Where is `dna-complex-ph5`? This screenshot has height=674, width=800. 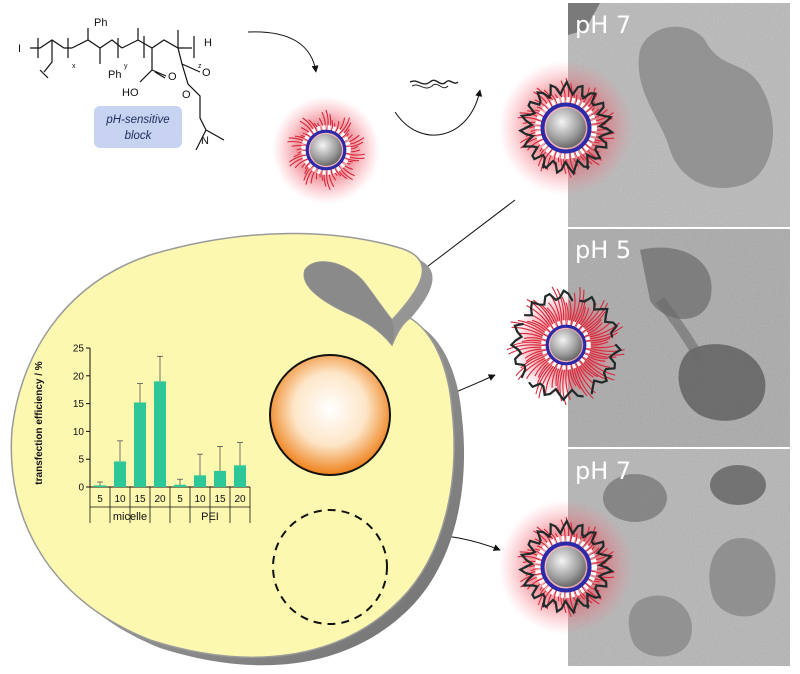
dna-complex-ph5 is located at coordinates (565, 346).